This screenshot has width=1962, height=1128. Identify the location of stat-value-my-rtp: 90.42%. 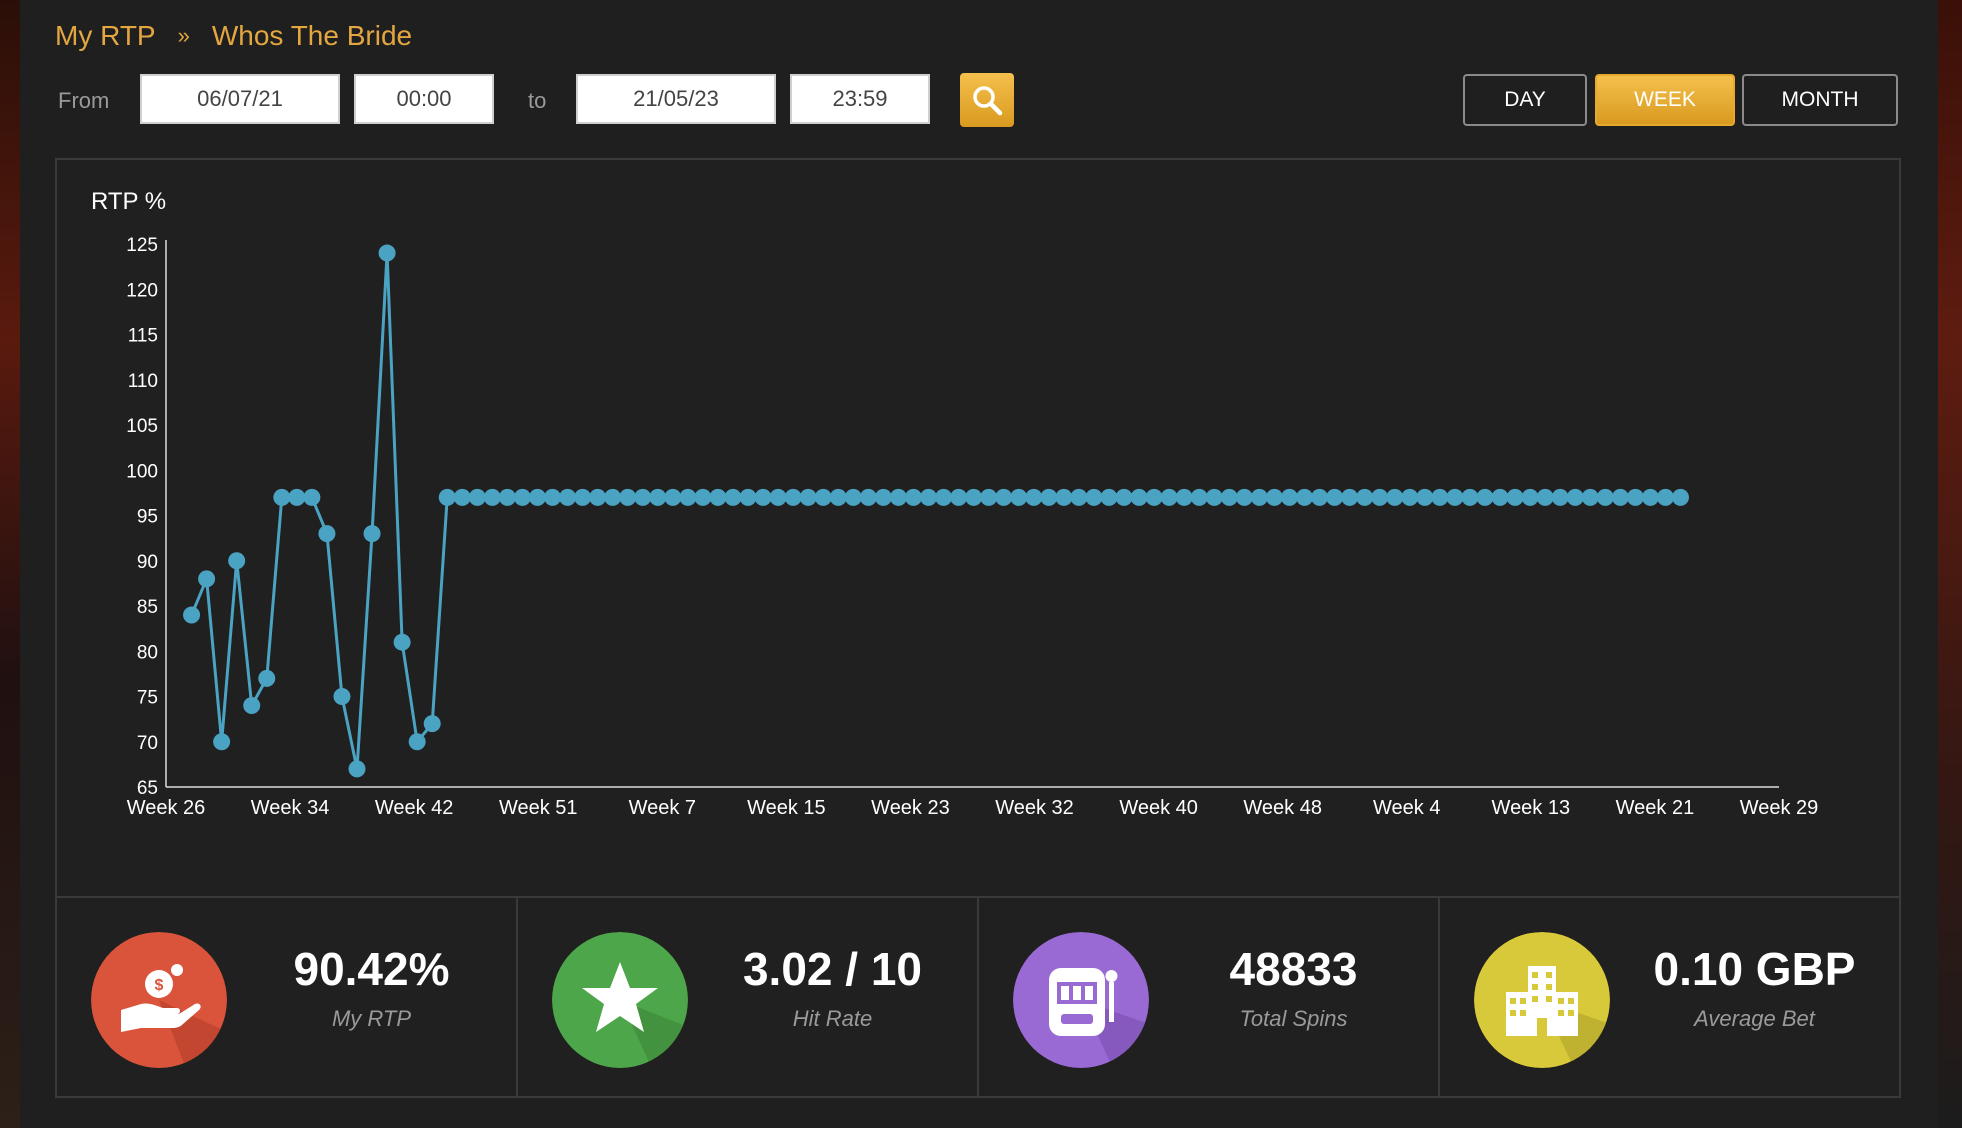
(371, 969).